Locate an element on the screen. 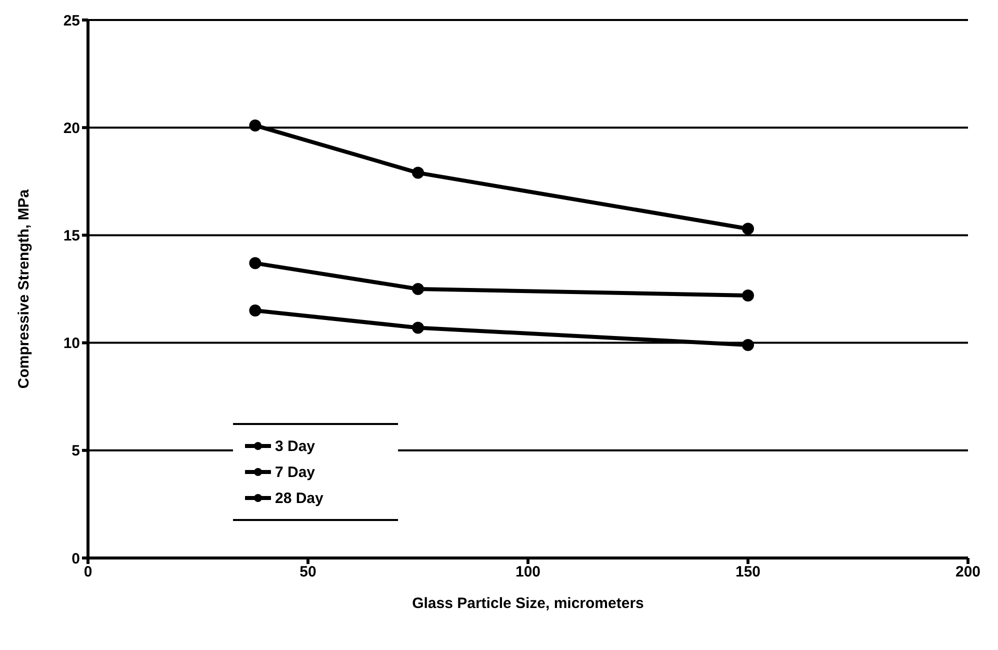 This screenshot has height=650, width=998. x-tick-label: 50 is located at coordinates (308, 572).